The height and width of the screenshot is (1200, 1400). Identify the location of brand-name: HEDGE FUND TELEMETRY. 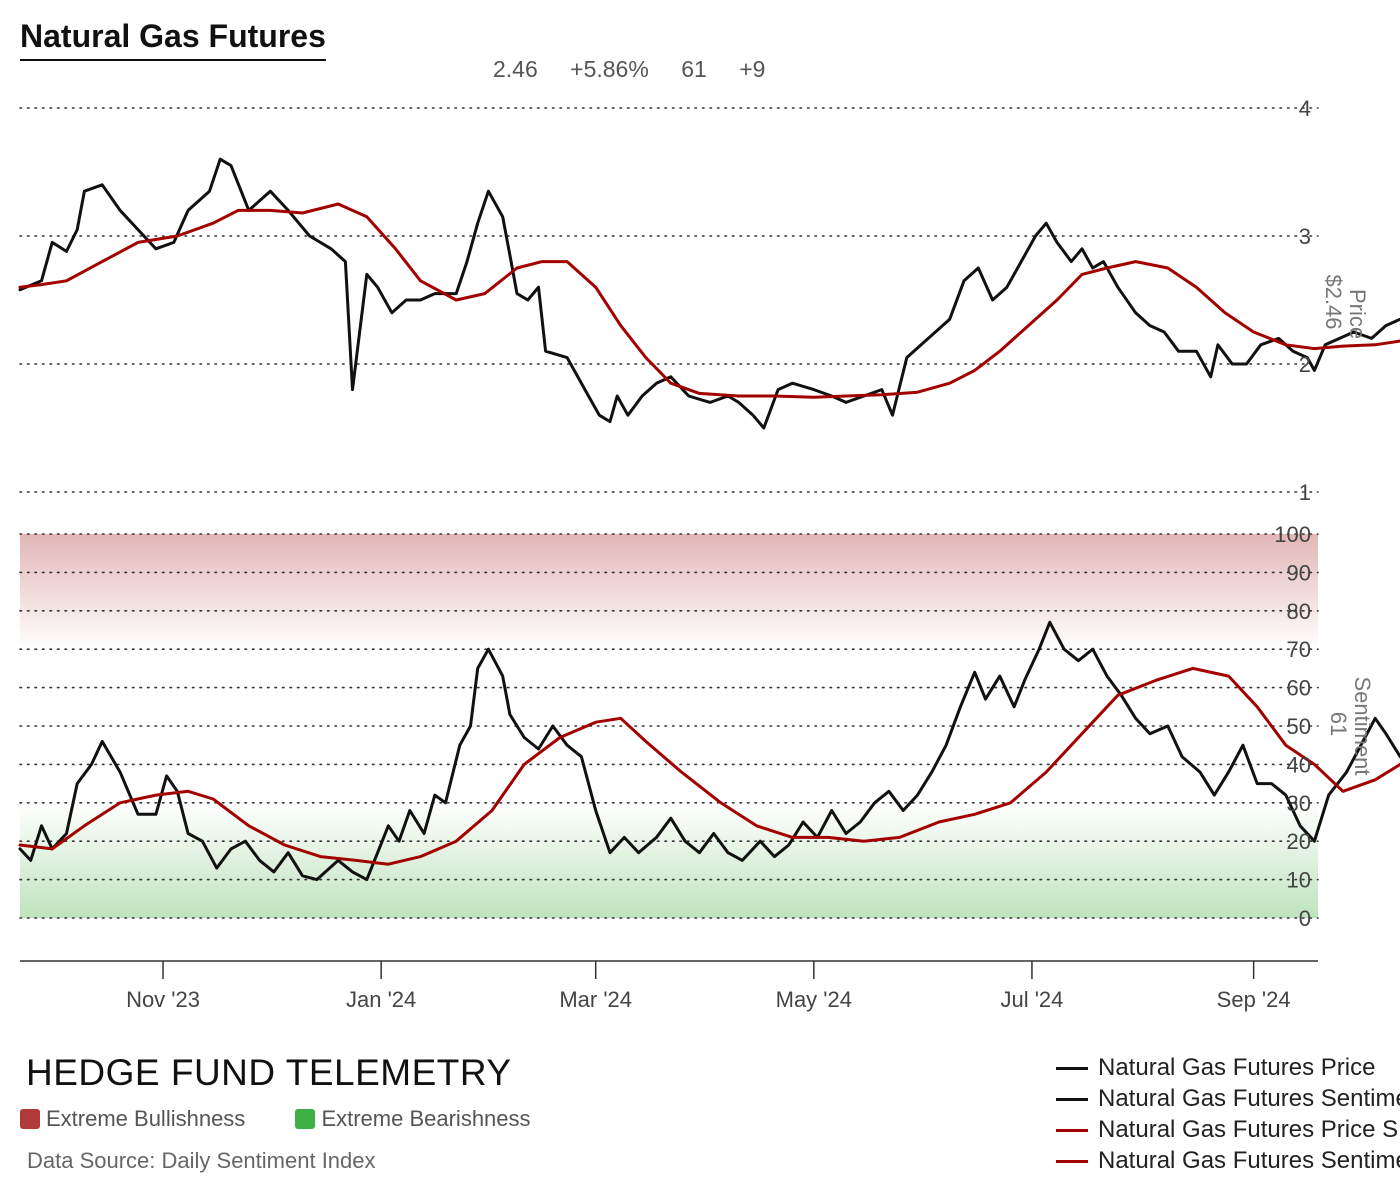
(269, 1072).